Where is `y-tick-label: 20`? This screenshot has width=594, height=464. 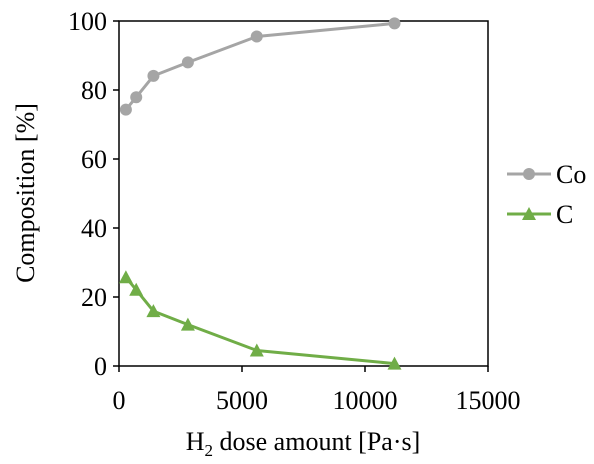
y-tick-label: 20 is located at coordinates (94, 297).